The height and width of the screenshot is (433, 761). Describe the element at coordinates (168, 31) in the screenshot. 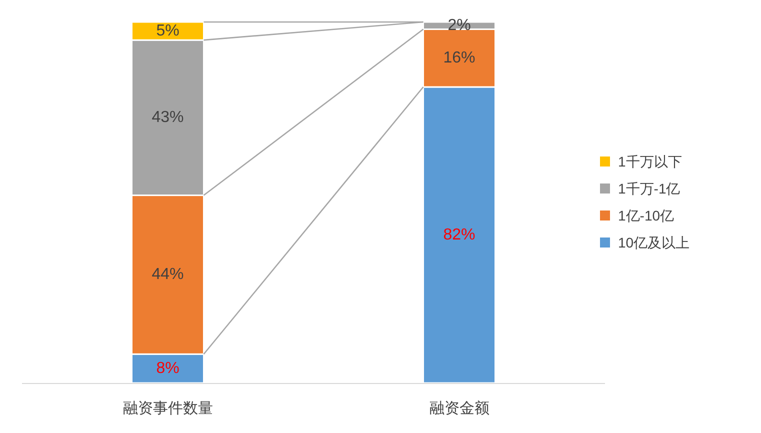

I see `data-label: 5%` at that location.